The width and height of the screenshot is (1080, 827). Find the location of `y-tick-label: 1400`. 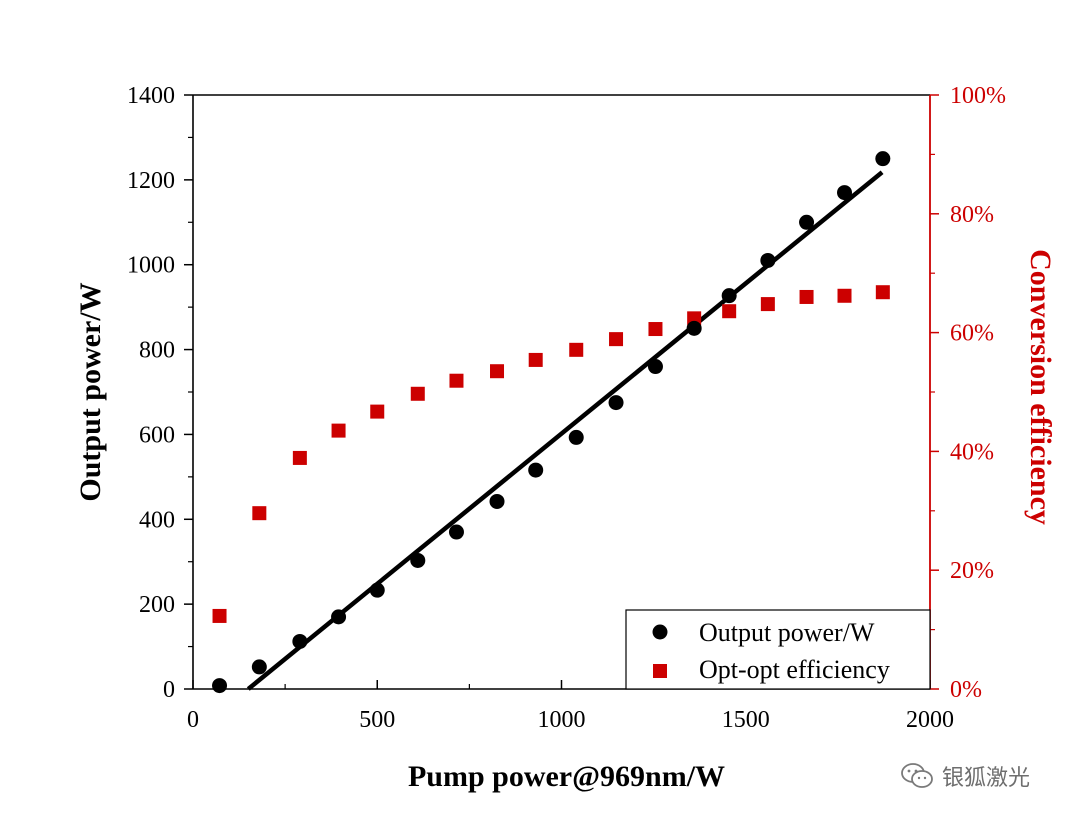

y-tick-label: 1400 is located at coordinates (151, 96).